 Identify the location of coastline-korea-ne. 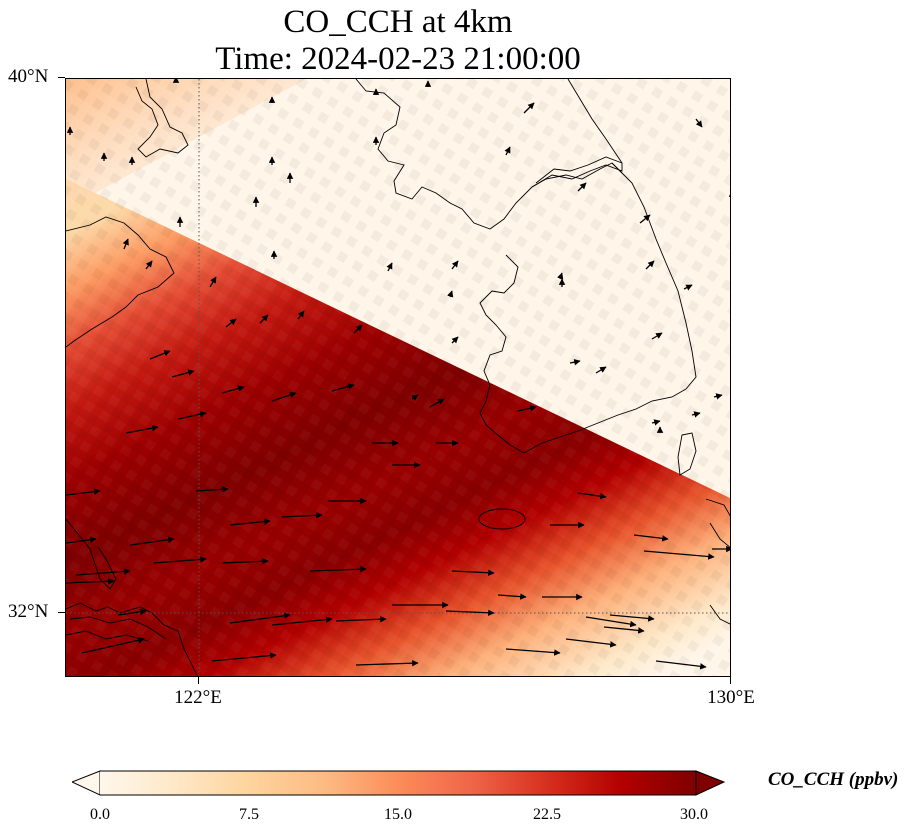
(595, 121).